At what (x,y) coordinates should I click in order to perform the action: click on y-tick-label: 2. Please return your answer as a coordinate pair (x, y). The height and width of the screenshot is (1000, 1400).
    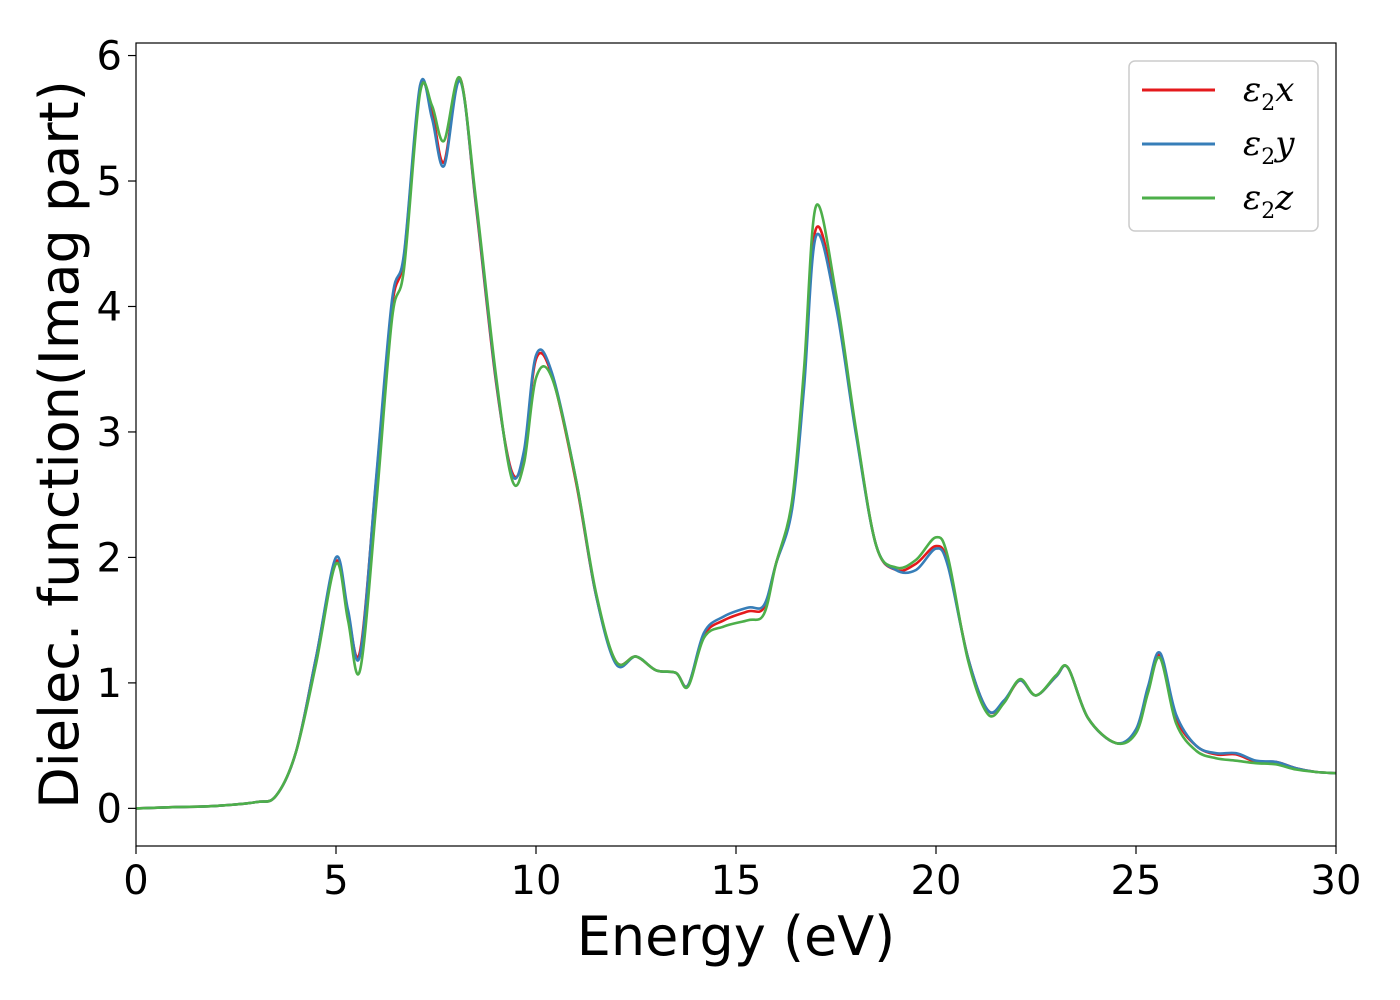
    Looking at the image, I should click on (109, 558).